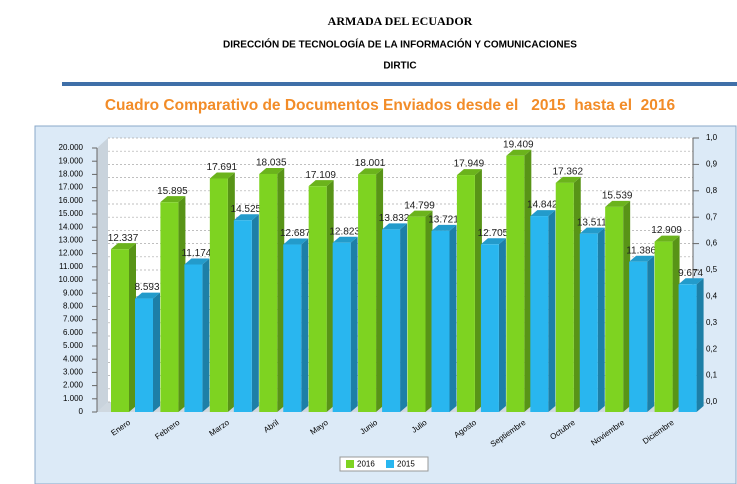 The width and height of the screenshot is (737, 484). Describe the element at coordinates (712, 190) in the screenshot. I see `y2-tick-label: 0,8` at that location.